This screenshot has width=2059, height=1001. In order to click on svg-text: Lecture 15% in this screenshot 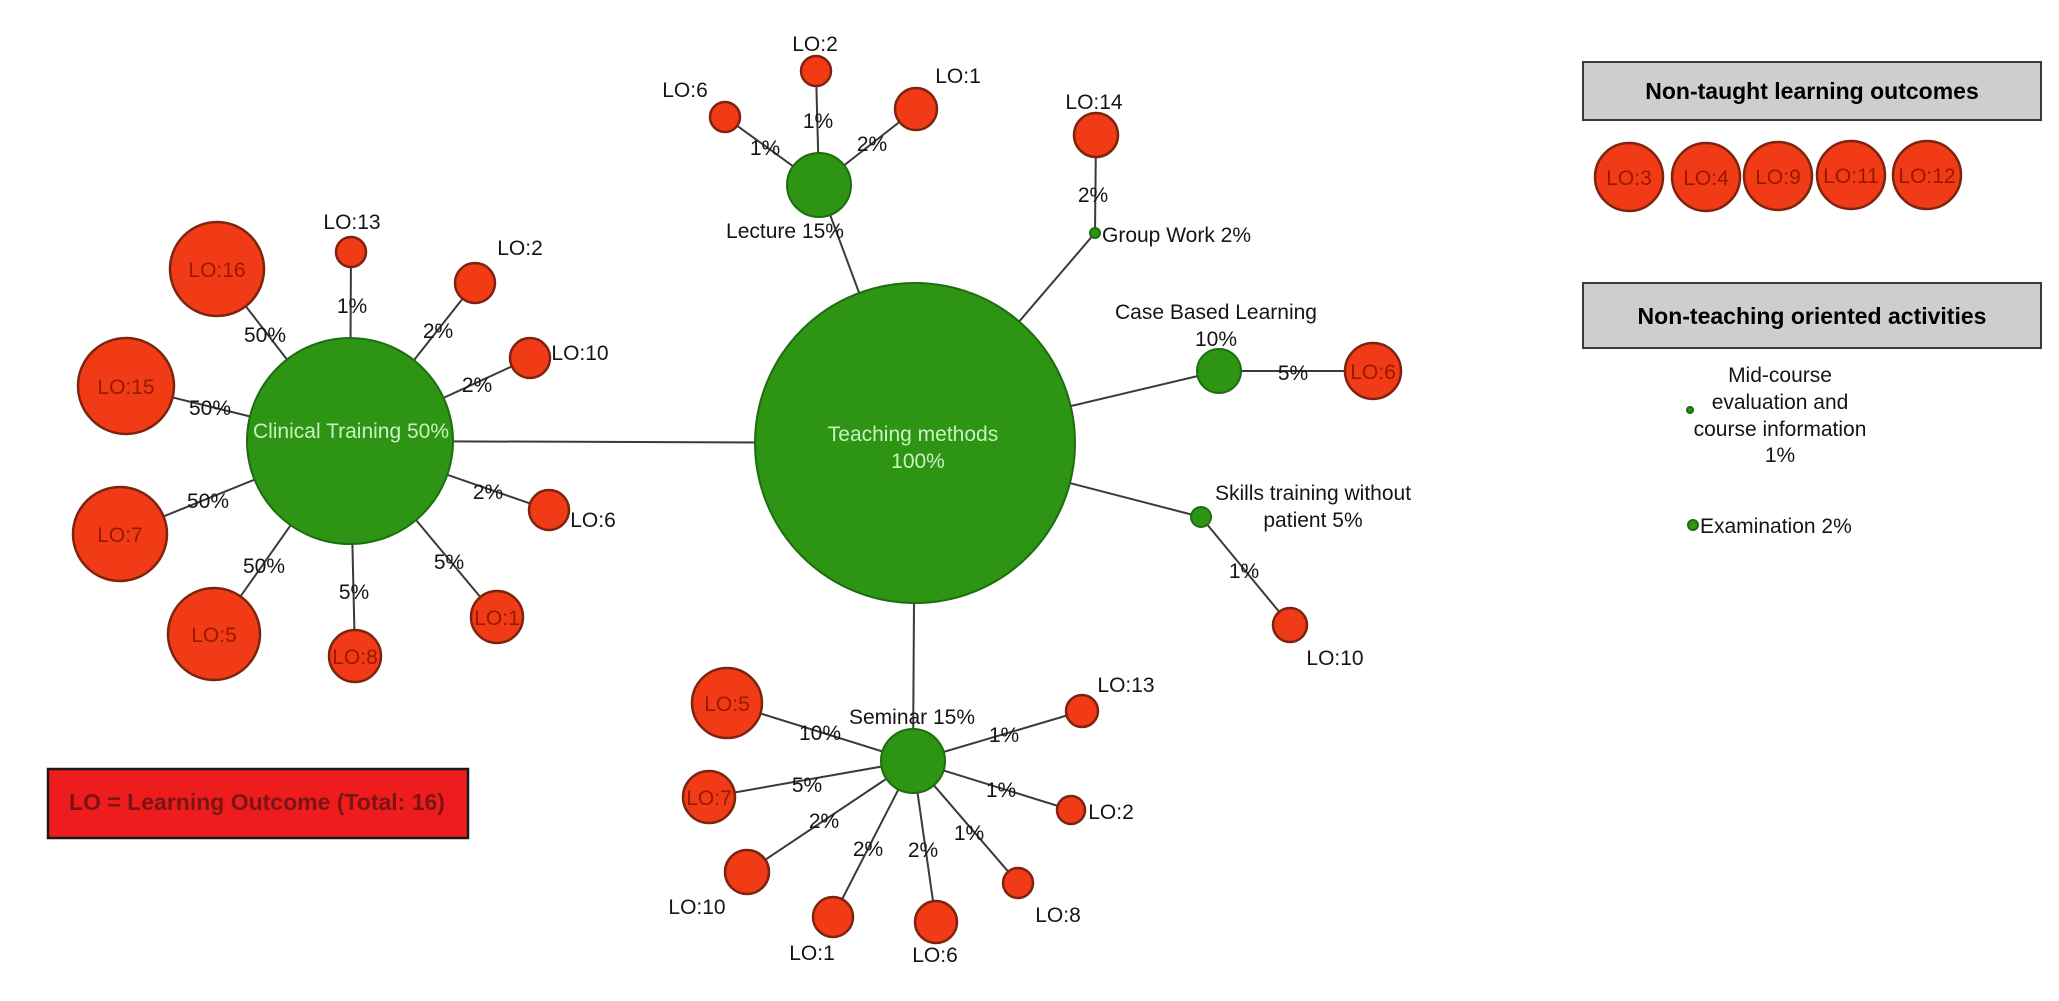, I will do `click(785, 231)`.